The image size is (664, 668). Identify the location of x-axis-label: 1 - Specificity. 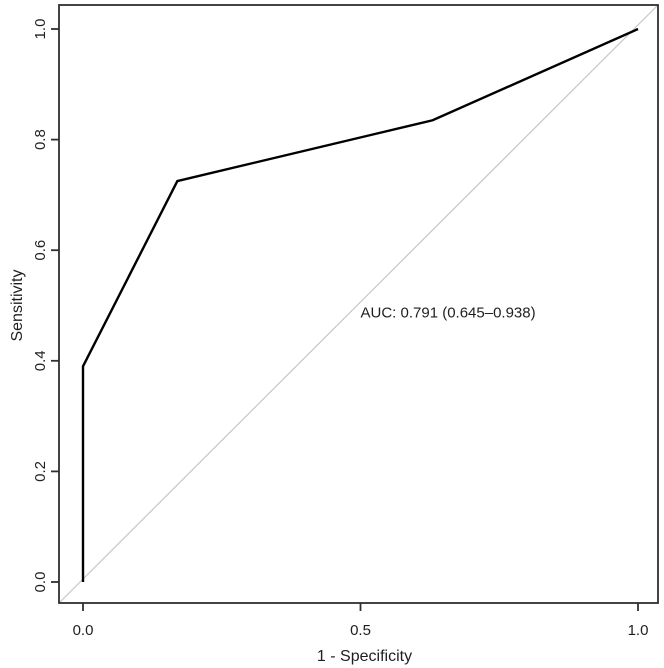
(364, 656).